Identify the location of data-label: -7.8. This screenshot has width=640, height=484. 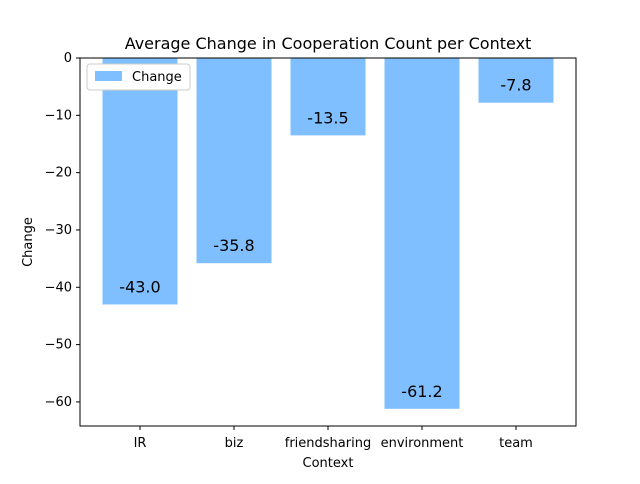
(515, 85).